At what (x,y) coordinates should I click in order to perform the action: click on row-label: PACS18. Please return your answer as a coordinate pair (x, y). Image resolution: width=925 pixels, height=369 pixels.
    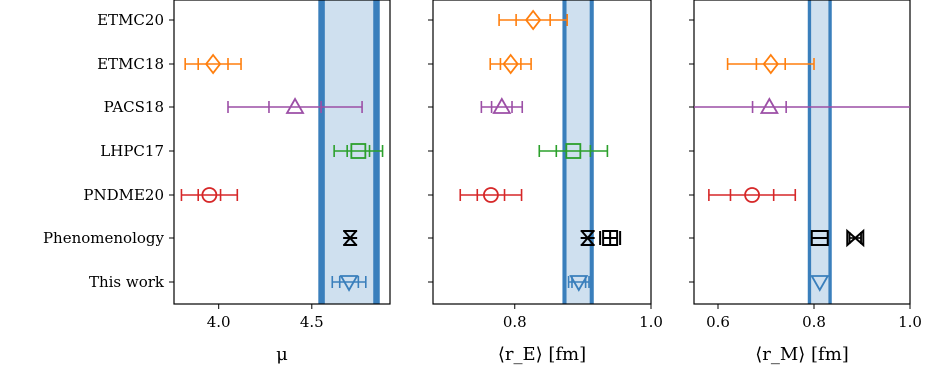
    Looking at the image, I should click on (134, 107).